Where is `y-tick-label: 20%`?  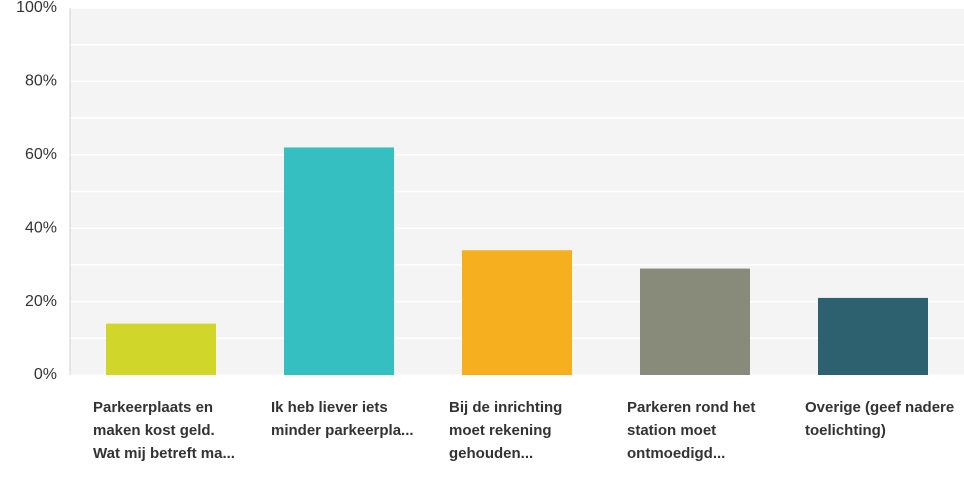
y-tick-label: 20% is located at coordinates (41, 301).